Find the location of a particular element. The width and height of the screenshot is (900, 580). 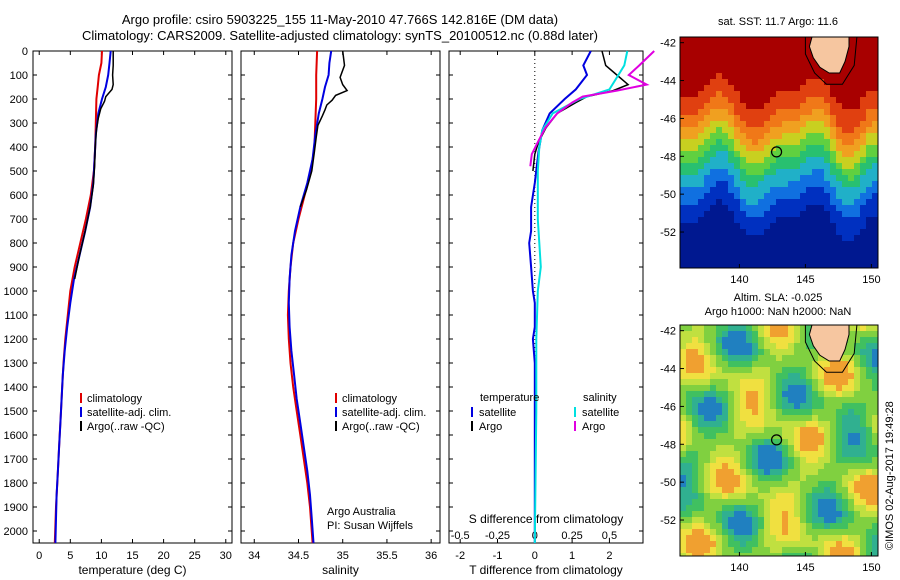

legend-label: satellite is located at coordinates (497, 413).